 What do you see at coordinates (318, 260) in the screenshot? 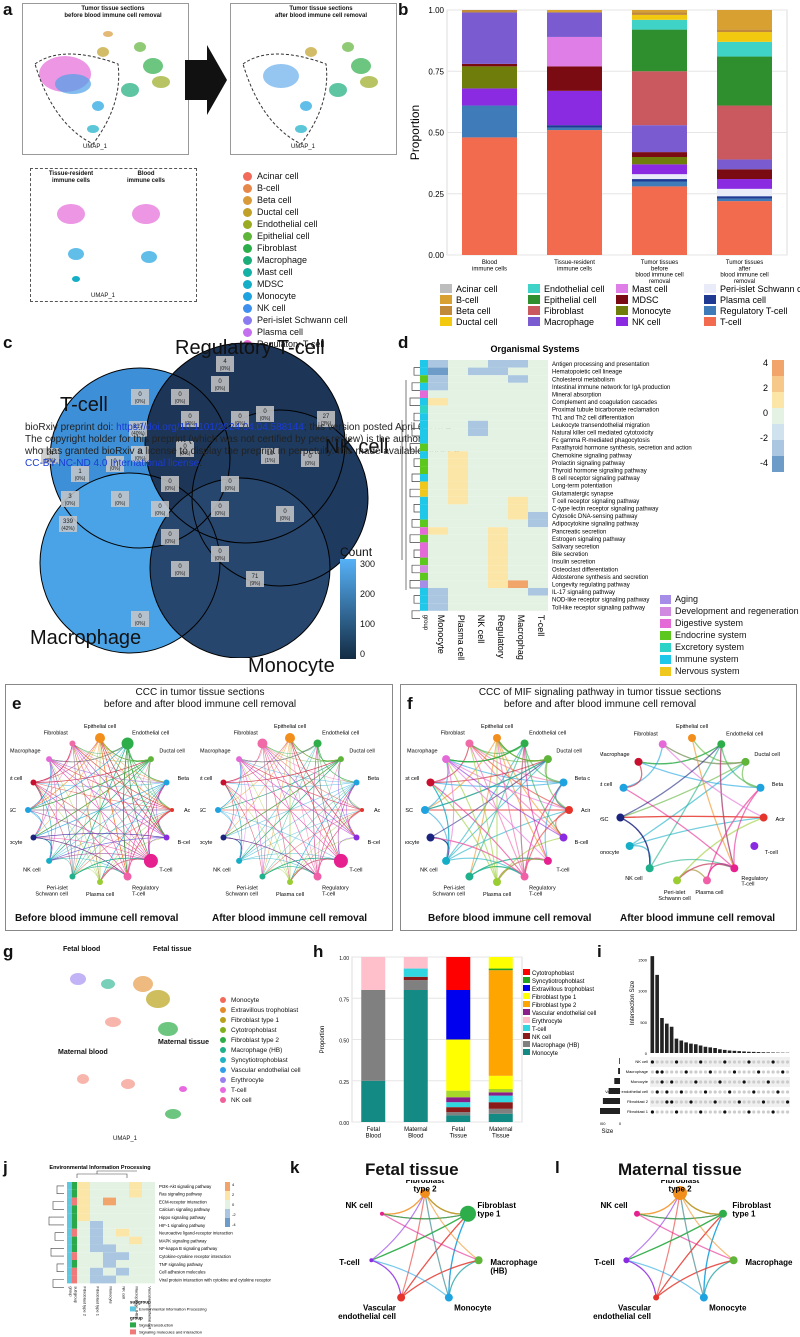
I see `legend-item: Macrophage` at bounding box center [318, 260].